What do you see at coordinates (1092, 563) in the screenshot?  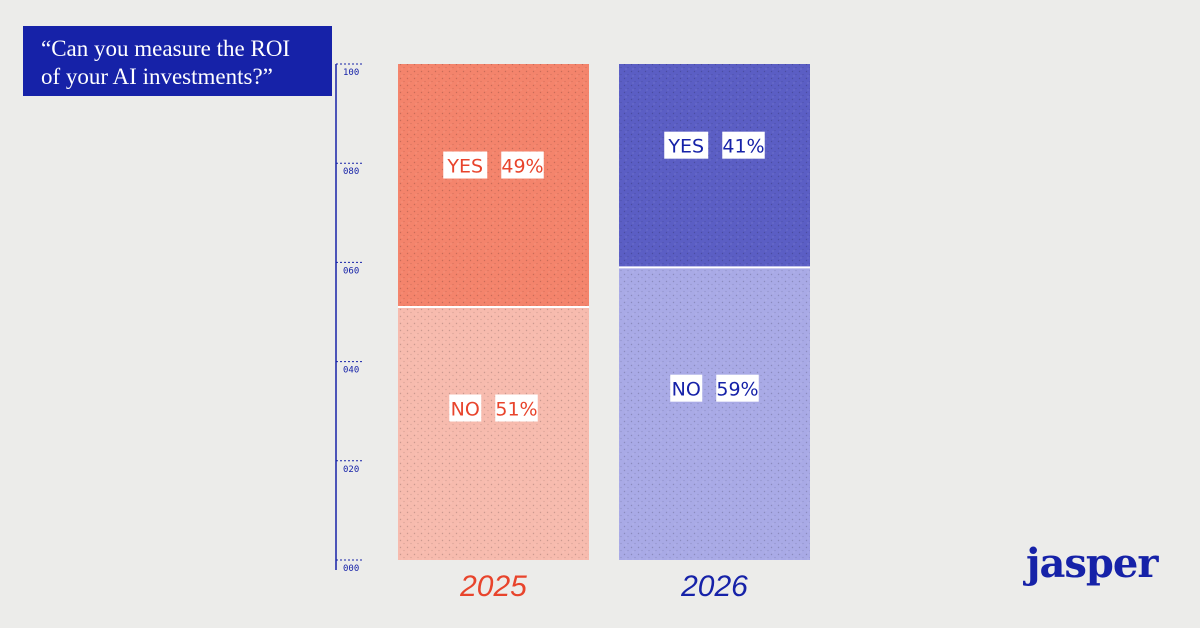 I see `jasper-logo: jasper` at bounding box center [1092, 563].